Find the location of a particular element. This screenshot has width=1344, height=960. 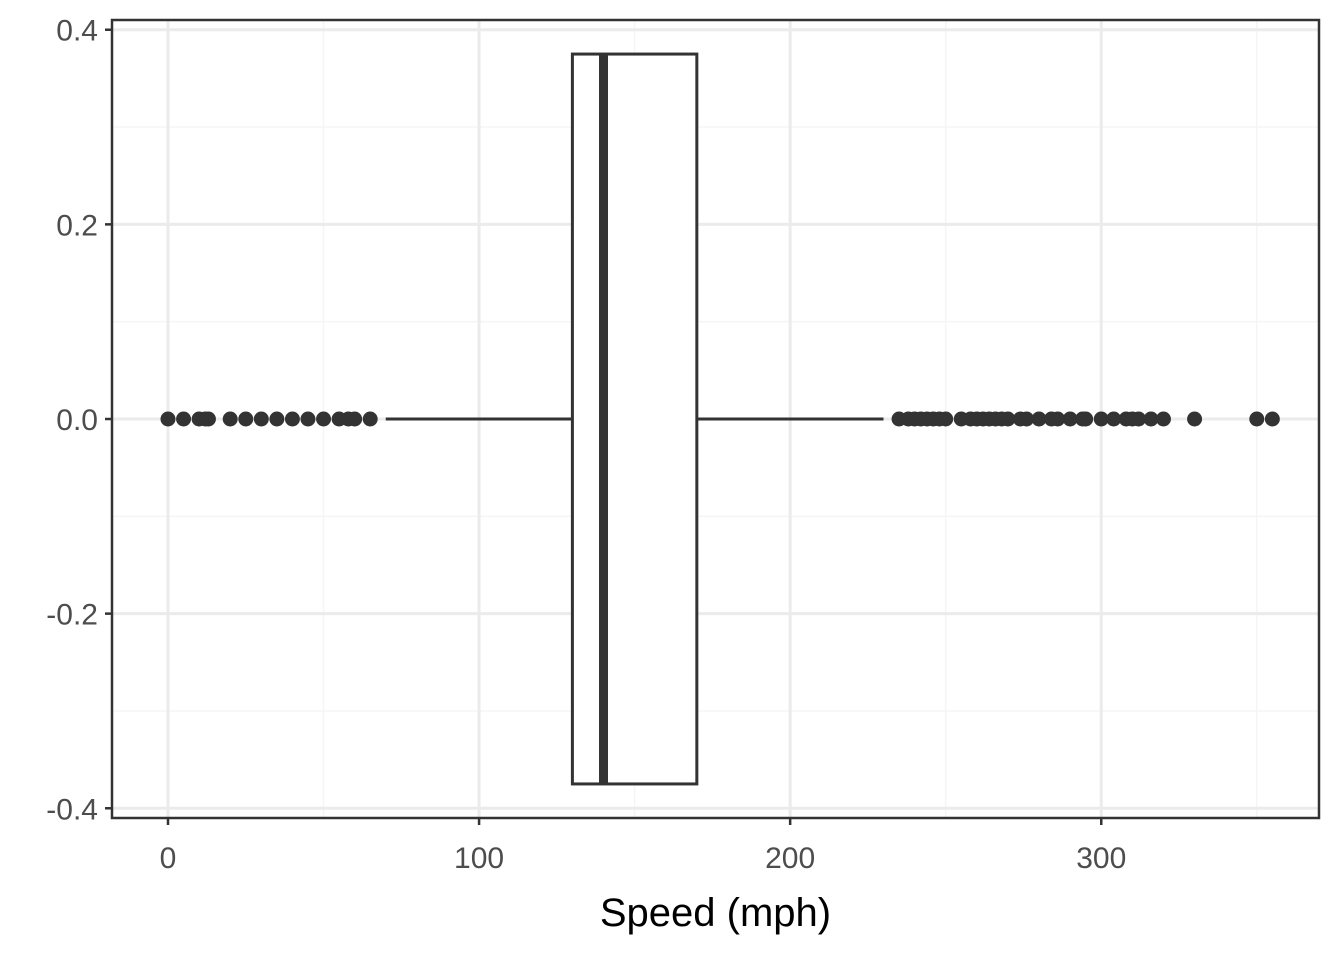

y-axis-ticks: -0.4 -0.2 0.0 0.2 0.4 is located at coordinates (79, 420).